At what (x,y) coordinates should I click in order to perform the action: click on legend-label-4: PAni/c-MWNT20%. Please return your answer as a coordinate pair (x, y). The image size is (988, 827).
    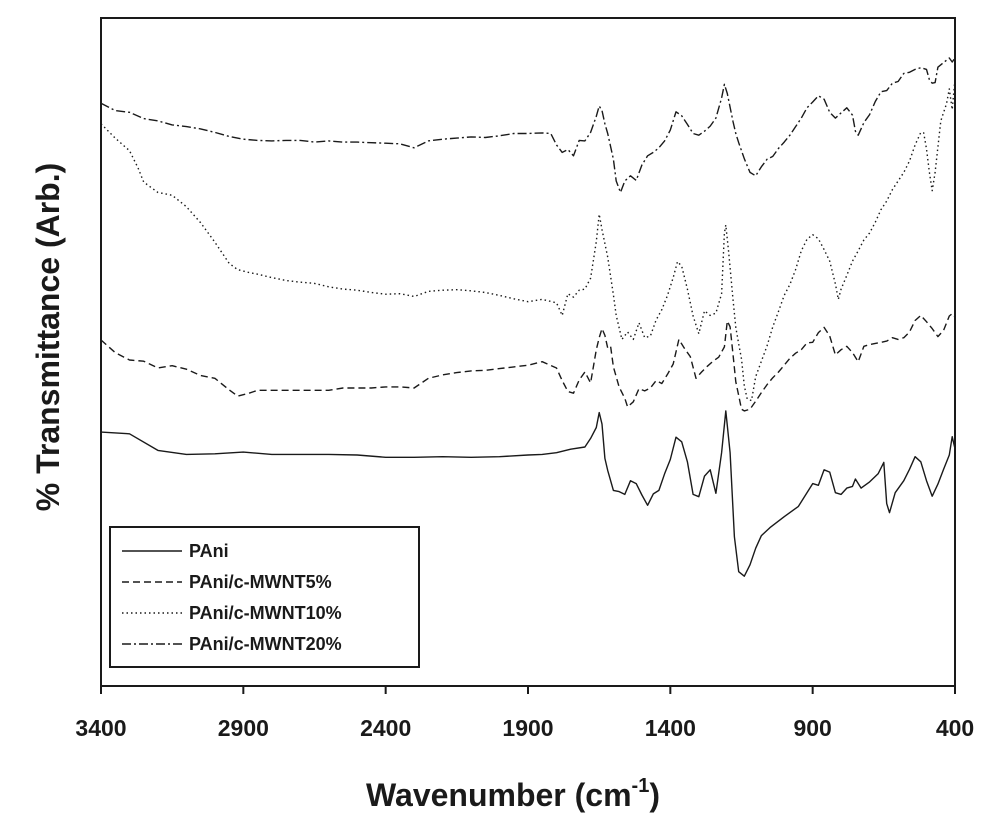
    Looking at the image, I should click on (265, 644).